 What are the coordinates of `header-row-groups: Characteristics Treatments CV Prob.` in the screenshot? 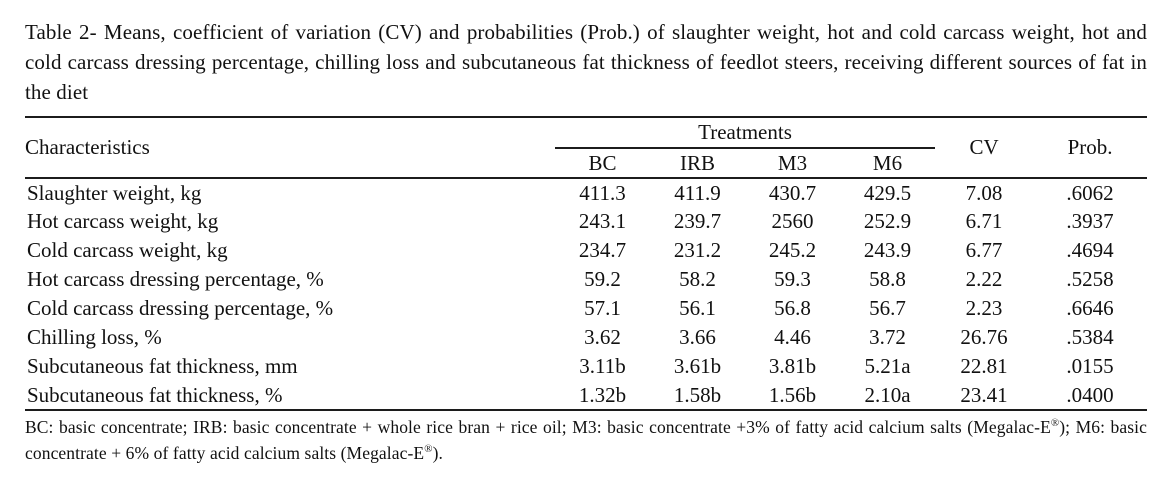 It's located at (586, 148).